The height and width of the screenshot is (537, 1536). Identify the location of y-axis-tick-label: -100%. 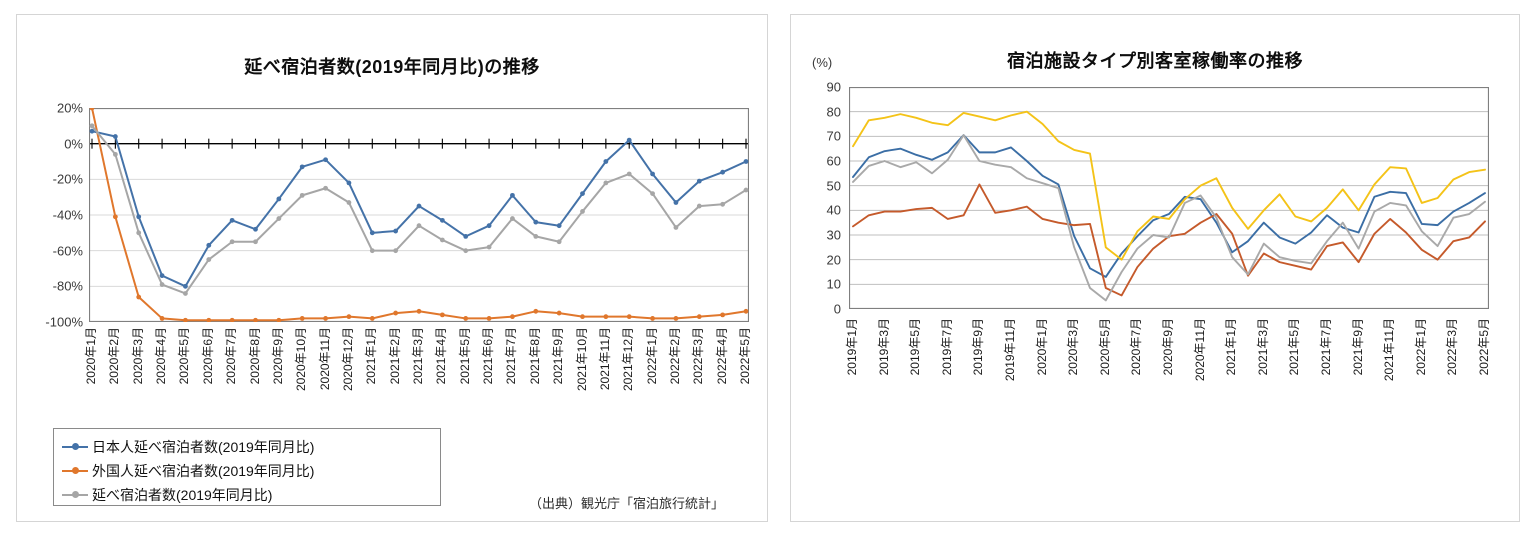
(64, 322).